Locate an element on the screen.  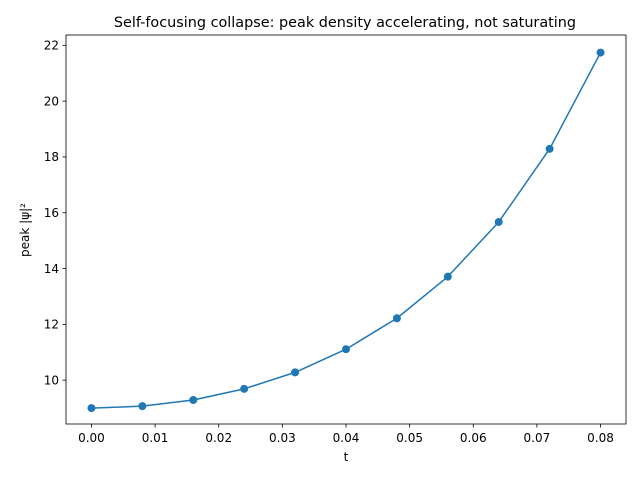
x-tick-label: 0.05 is located at coordinates (409, 438).